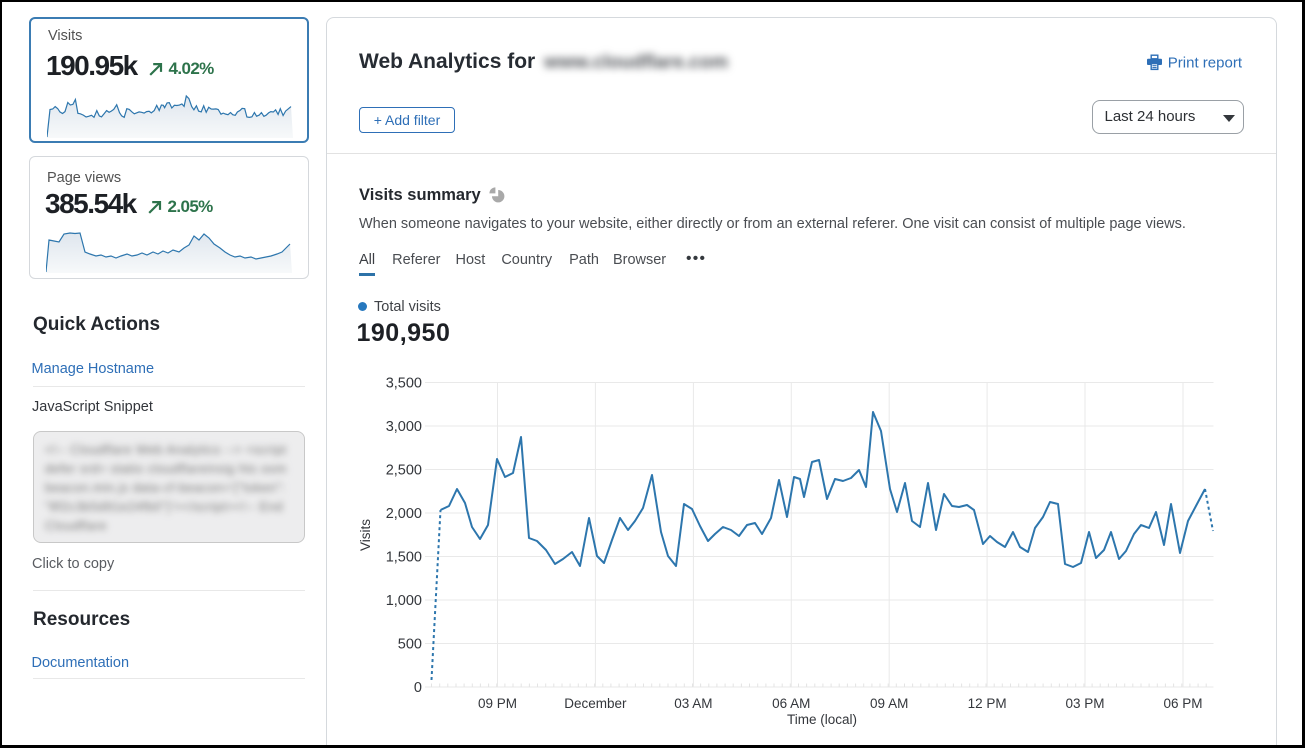 This screenshot has width=1305, height=748. Describe the element at coordinates (404, 427) in the screenshot. I see `svg-text: 3,000` at that location.